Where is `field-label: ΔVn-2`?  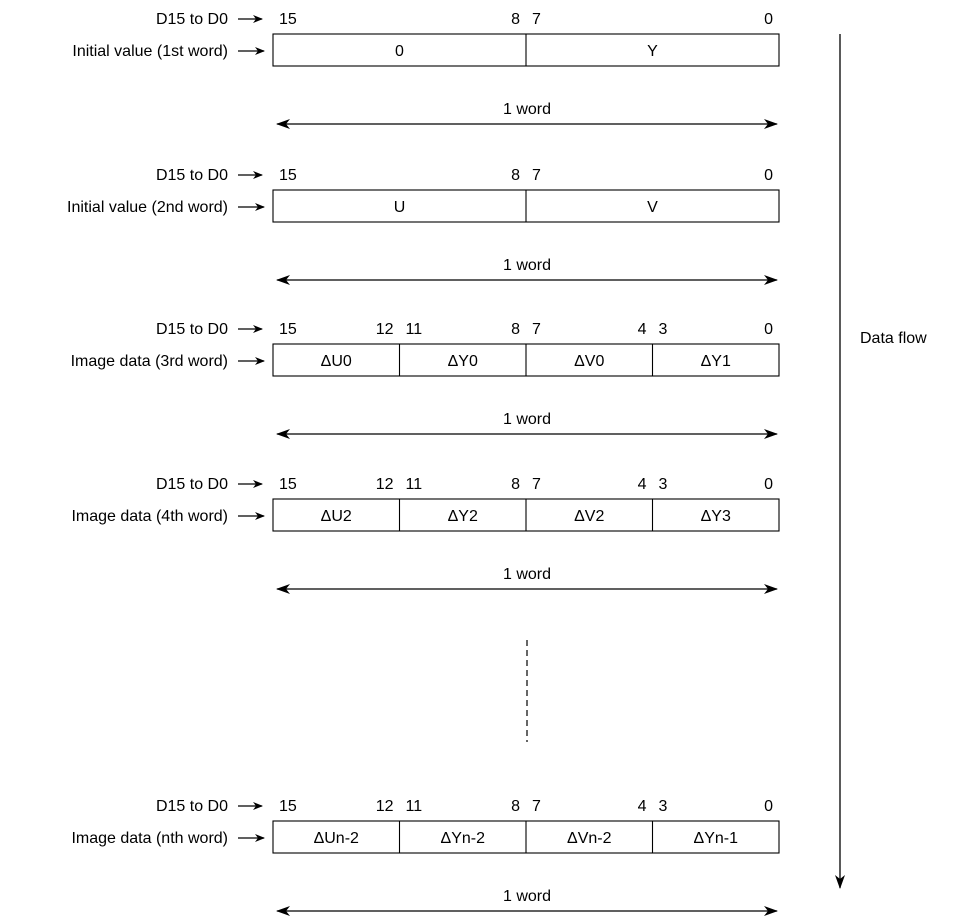 field-label: ΔVn-2 is located at coordinates (589, 838).